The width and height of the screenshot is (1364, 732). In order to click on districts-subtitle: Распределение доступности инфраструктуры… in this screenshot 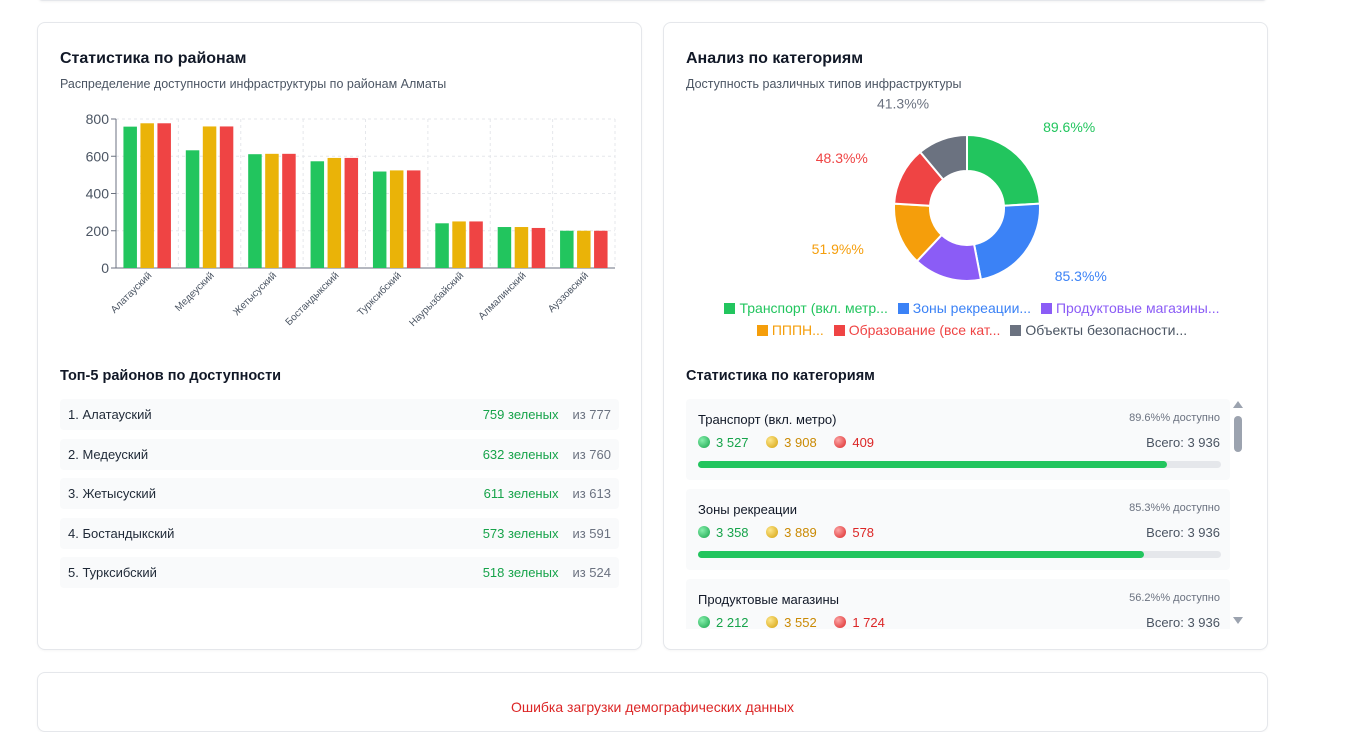, I will do `click(253, 84)`.